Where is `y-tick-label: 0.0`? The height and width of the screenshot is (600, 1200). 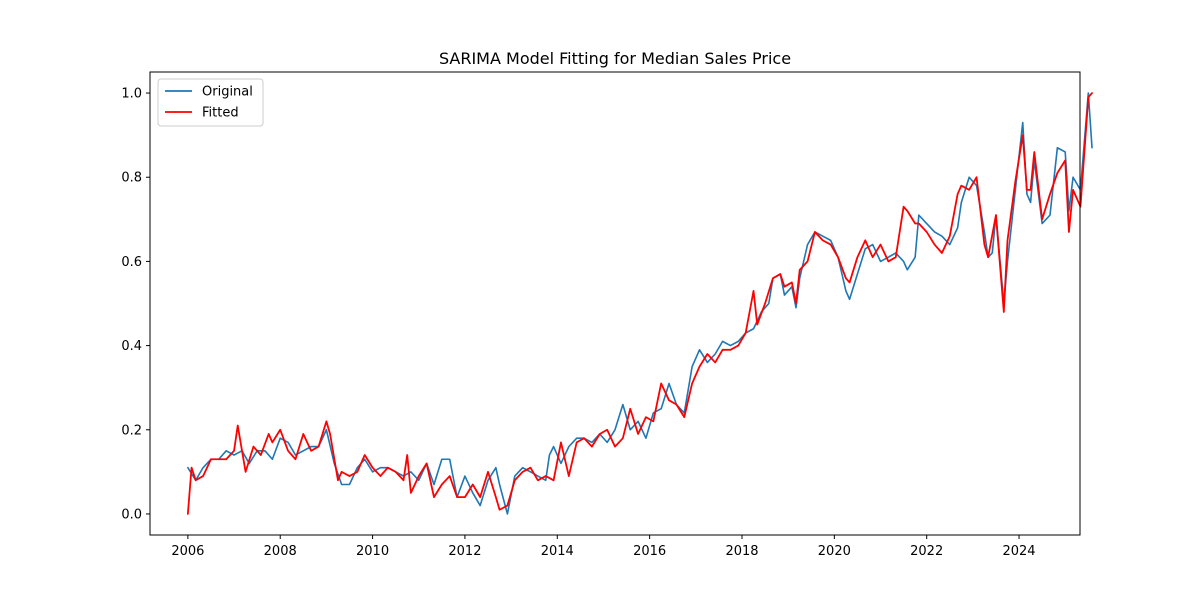 y-tick-label: 0.0 is located at coordinates (131, 514).